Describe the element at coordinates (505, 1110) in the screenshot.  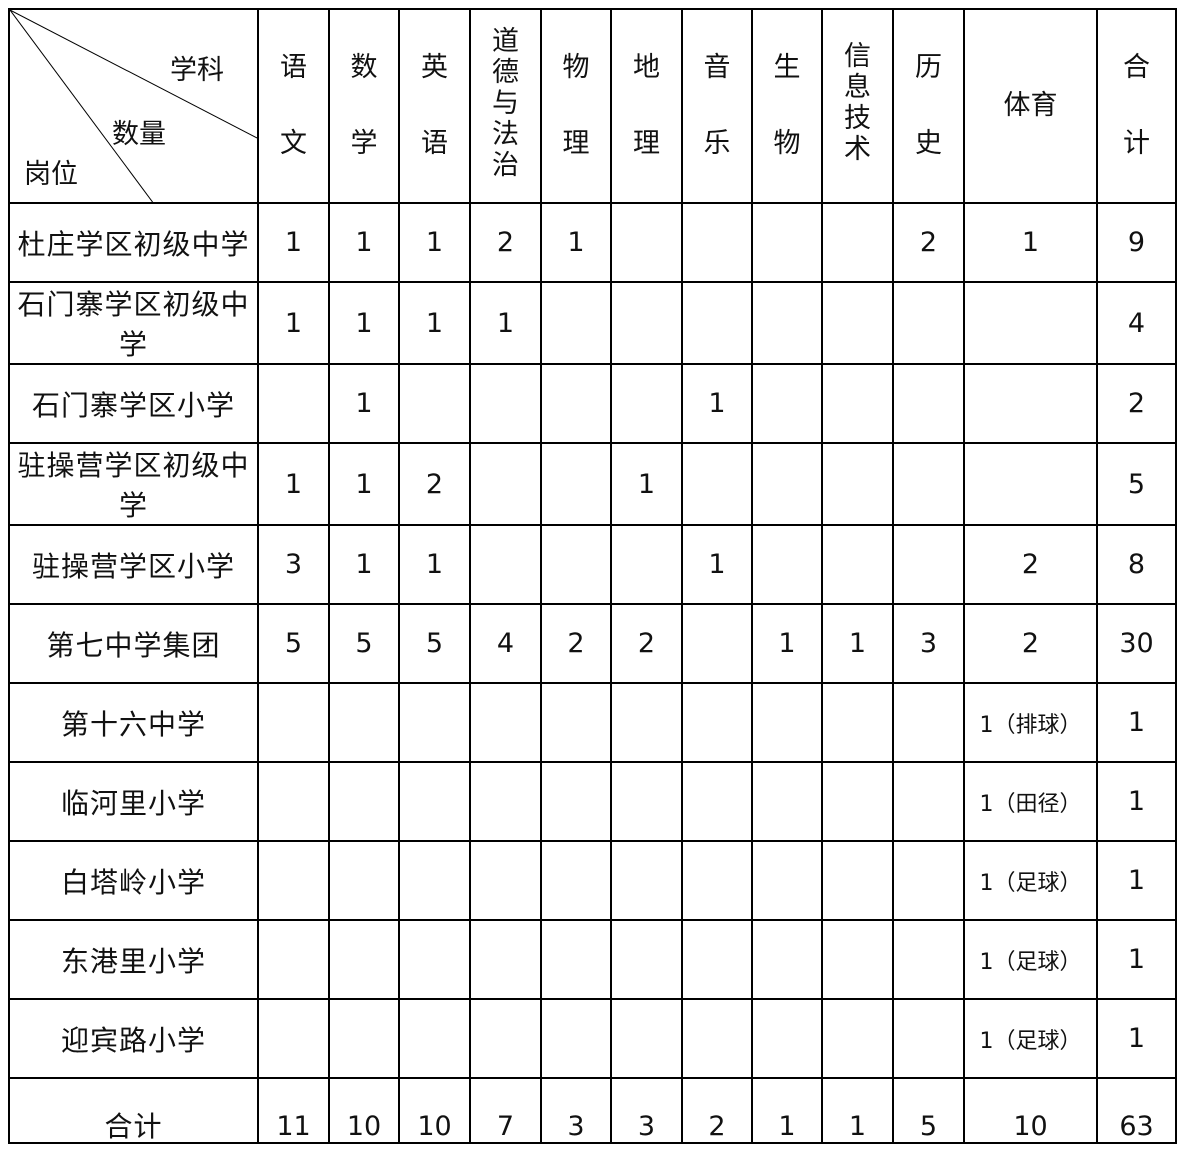
I see `table-cell: 7` at that location.